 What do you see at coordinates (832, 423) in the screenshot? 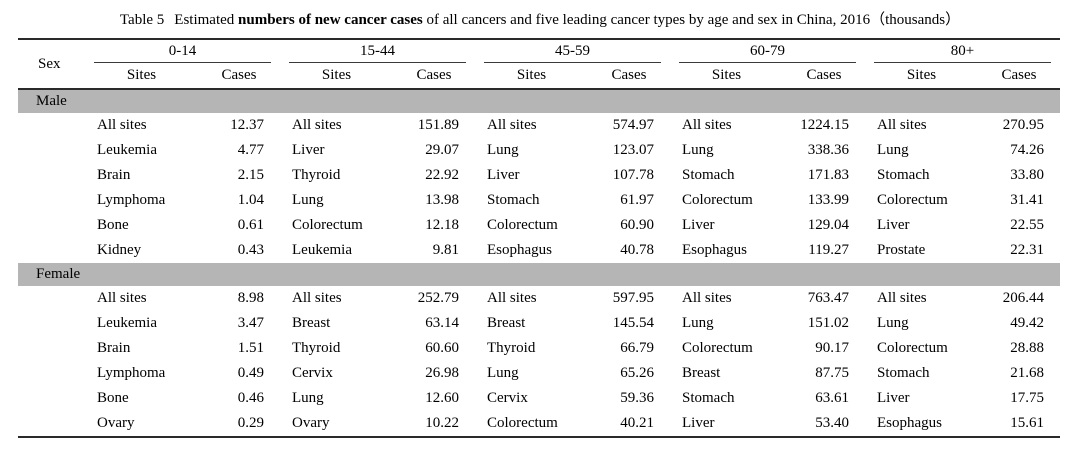
I see `cases-cell: 53.40` at bounding box center [832, 423].